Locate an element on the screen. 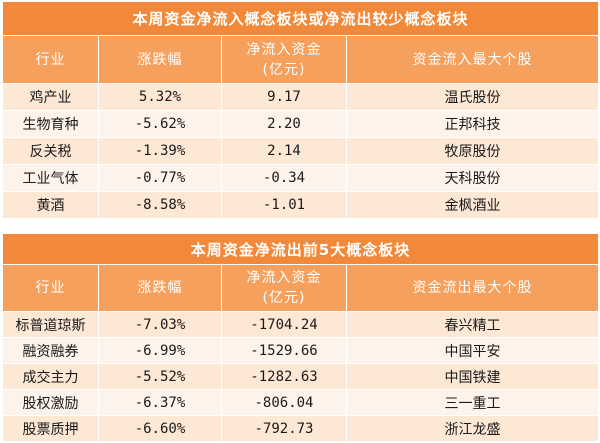 This screenshot has height=443, width=600. cell-change: -6.60% is located at coordinates (160, 428).